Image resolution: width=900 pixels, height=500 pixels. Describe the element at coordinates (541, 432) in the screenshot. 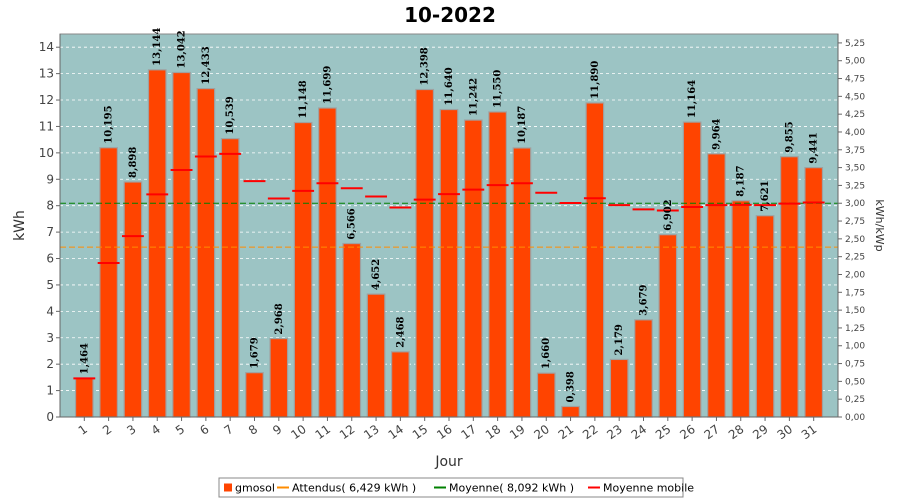

I see `x-tick-label: 20` at that location.